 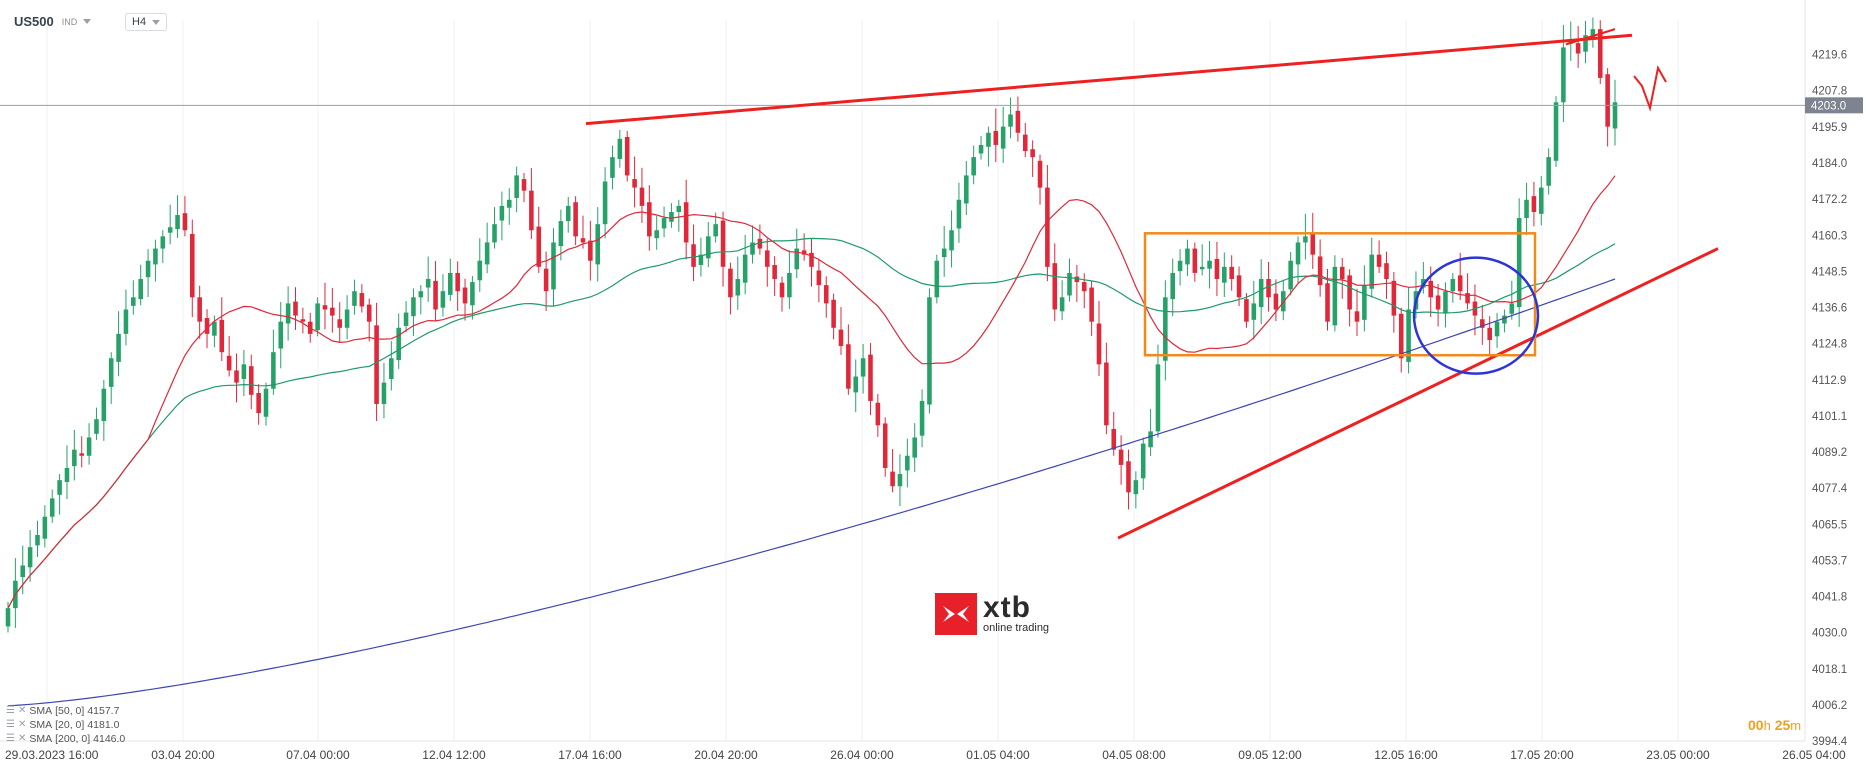 I want to click on timeframe-selector: H4, so click(x=146, y=22).